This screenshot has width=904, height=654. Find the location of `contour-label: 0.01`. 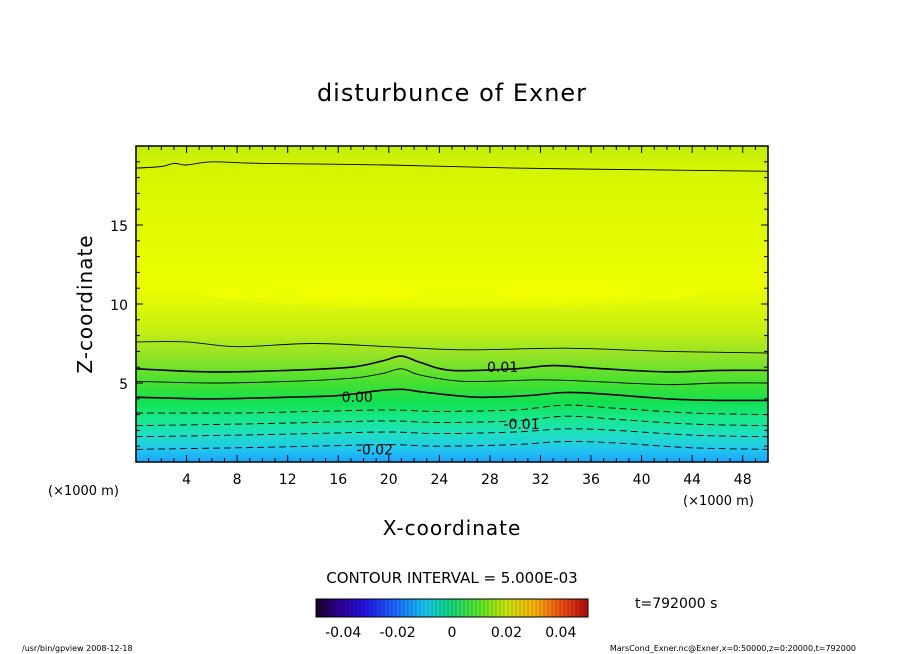

contour-label: 0.01 is located at coordinates (502, 368).